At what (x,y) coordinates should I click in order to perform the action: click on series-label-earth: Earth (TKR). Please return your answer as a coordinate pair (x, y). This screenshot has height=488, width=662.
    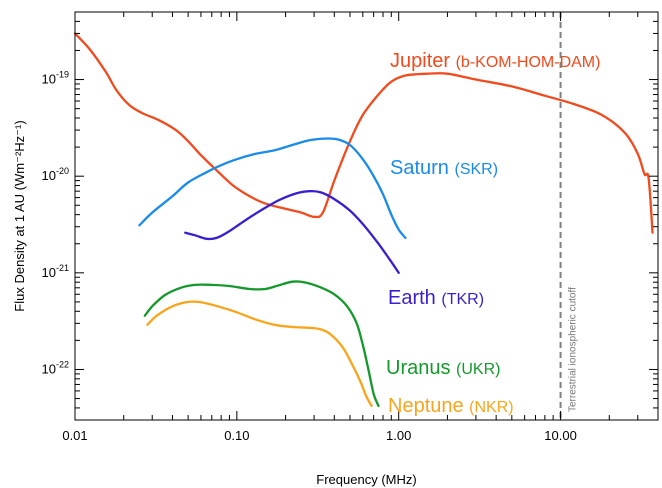
    Looking at the image, I should click on (436, 298).